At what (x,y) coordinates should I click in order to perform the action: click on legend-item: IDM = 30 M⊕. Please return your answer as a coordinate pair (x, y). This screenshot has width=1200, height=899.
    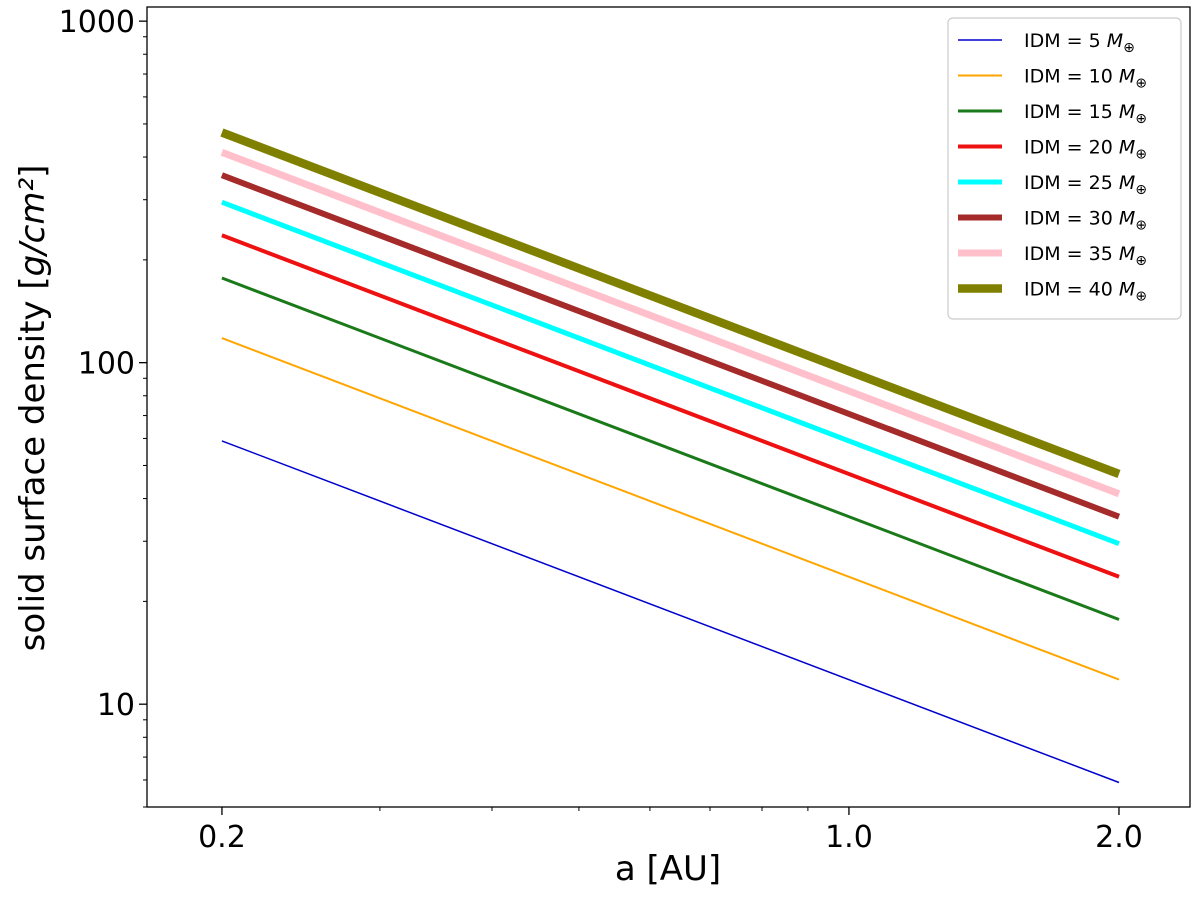
    Looking at the image, I should click on (1052, 221).